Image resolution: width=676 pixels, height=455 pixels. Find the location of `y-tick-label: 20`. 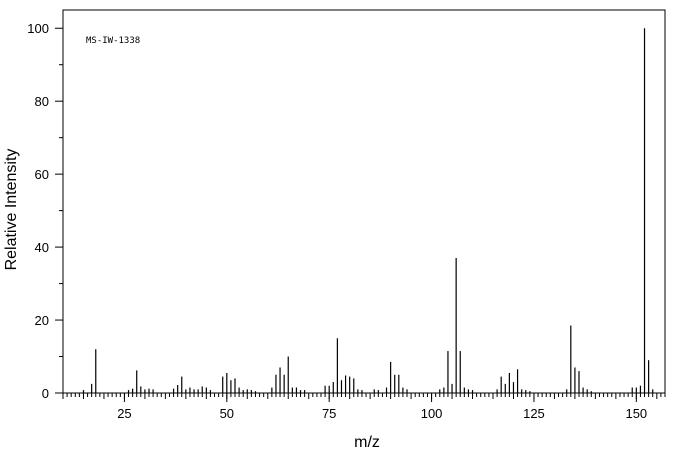

y-tick-label: 20 is located at coordinates (42, 320).